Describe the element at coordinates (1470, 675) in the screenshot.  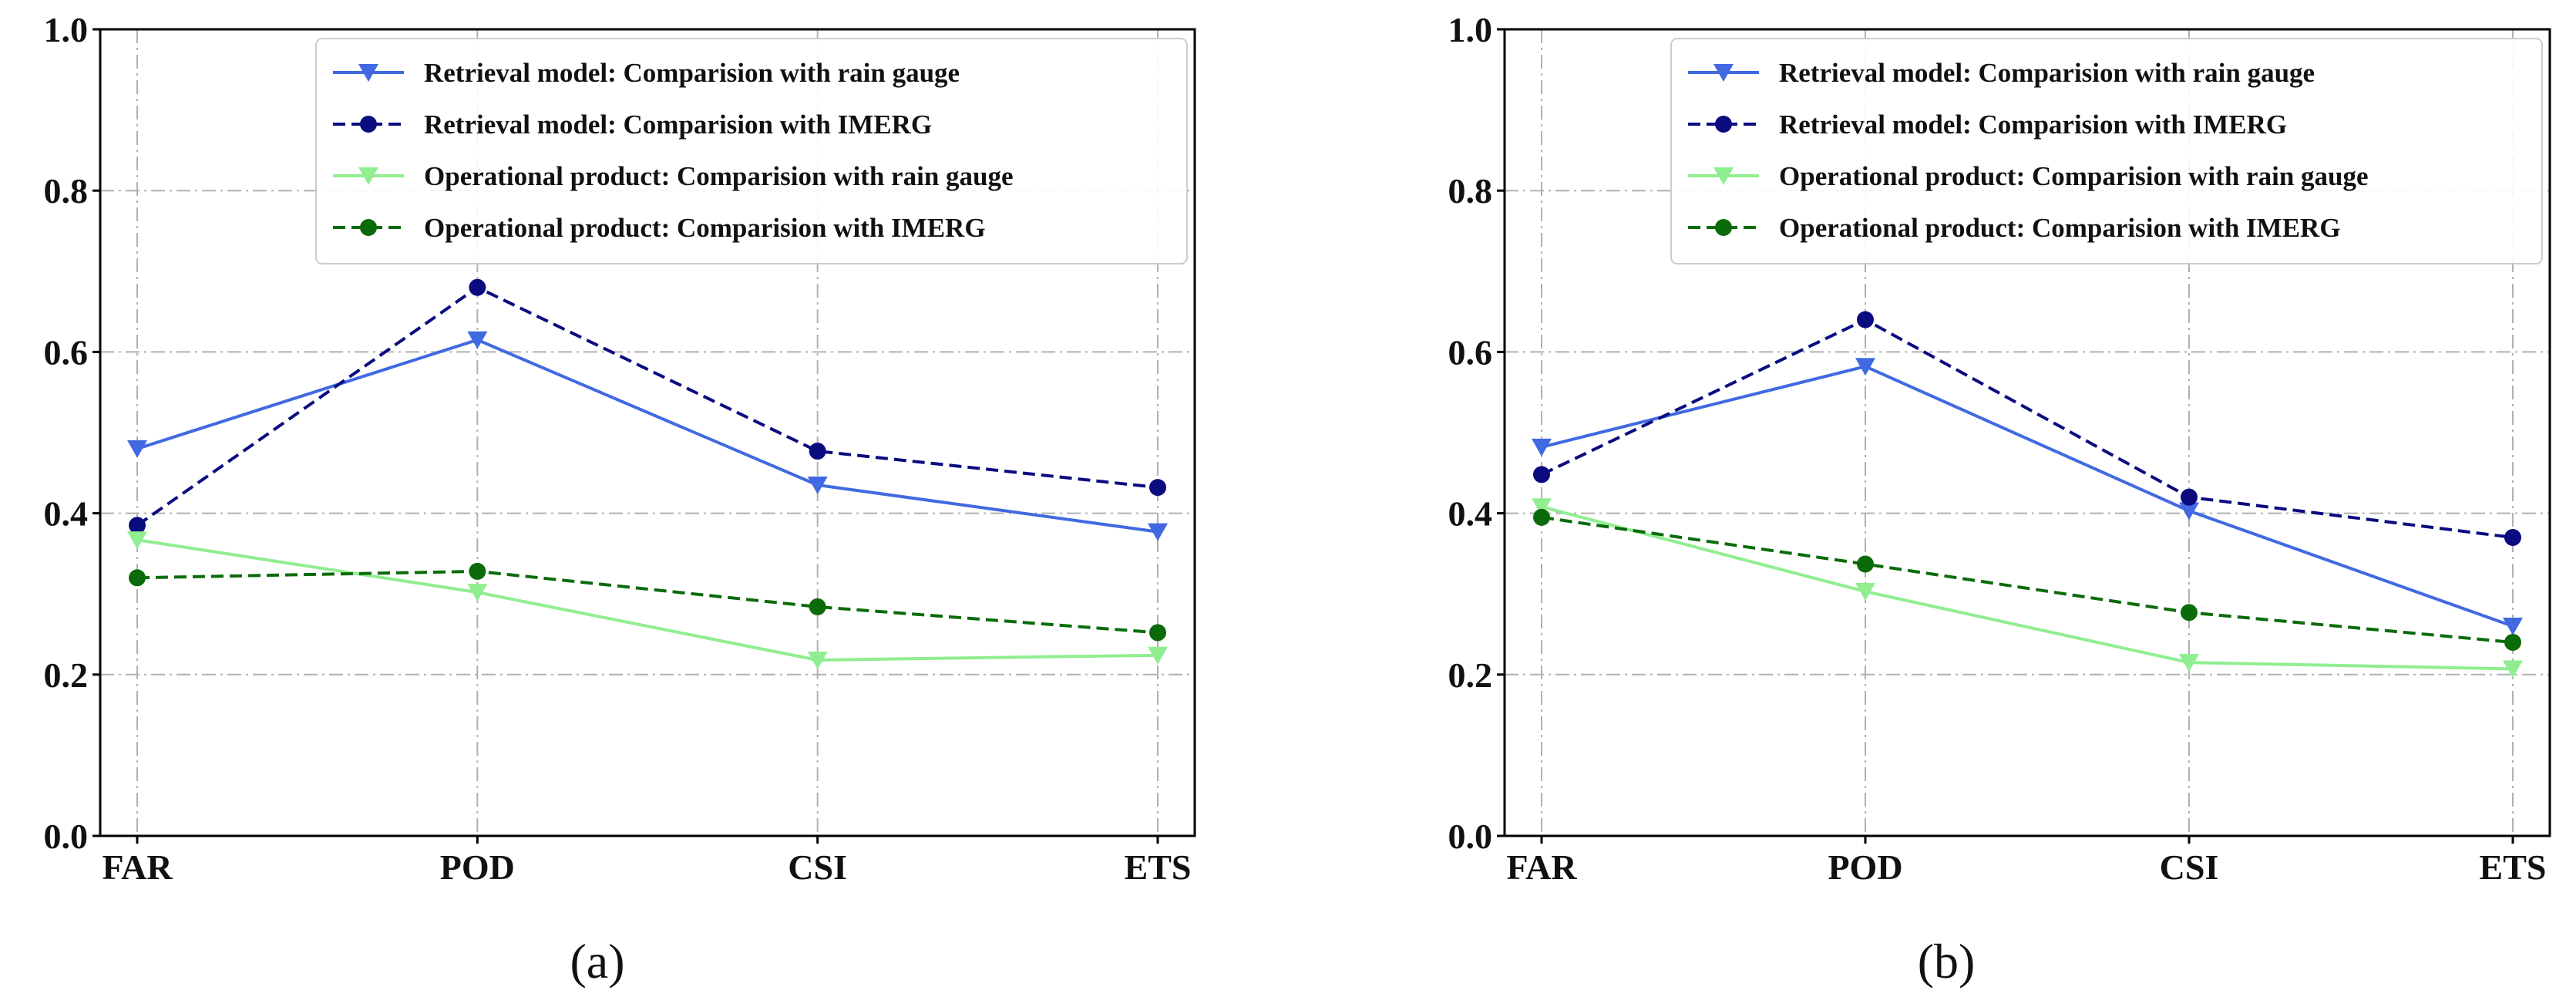
I see `y-tick-label: 0.2` at that location.